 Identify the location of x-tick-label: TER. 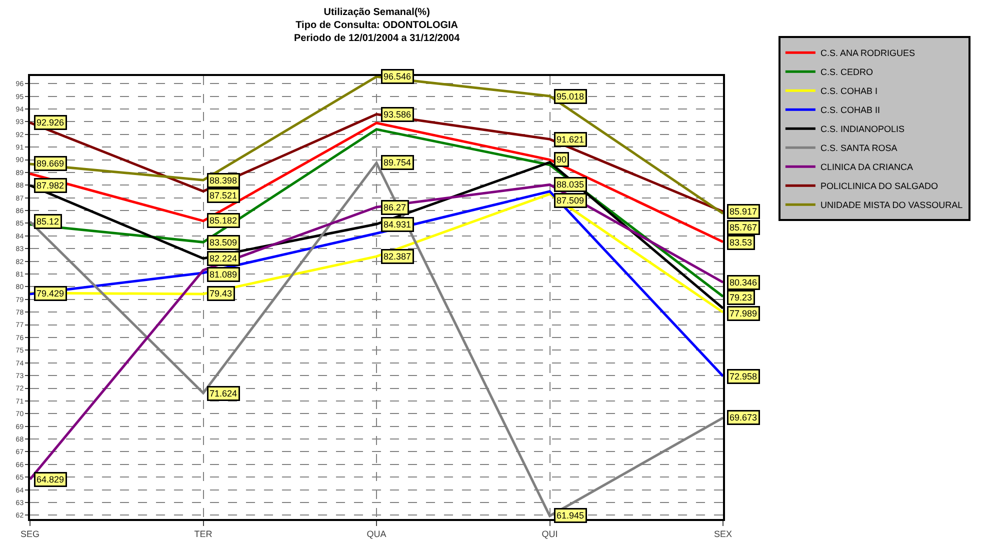
(203, 533).